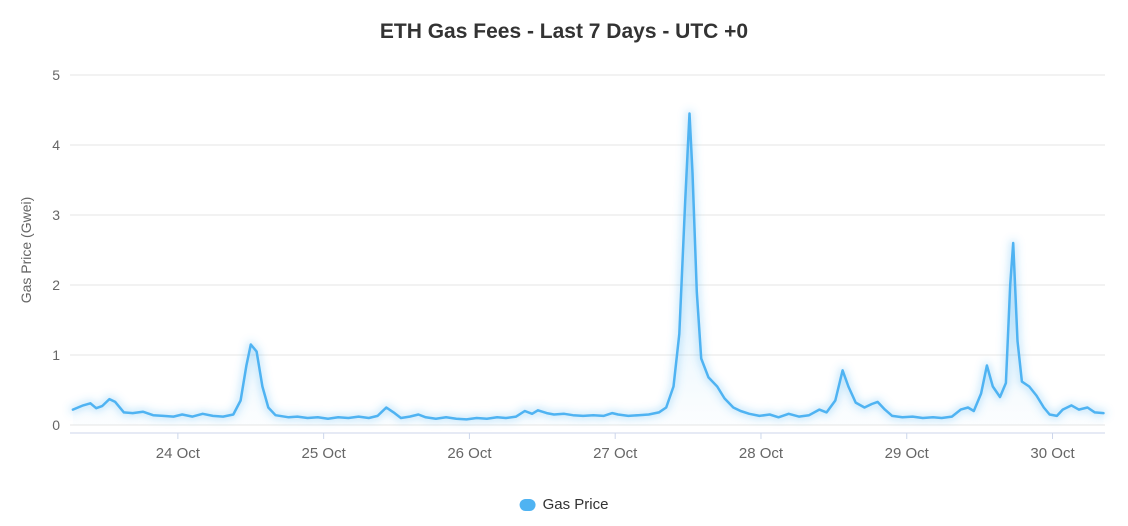 This screenshot has width=1128, height=526. What do you see at coordinates (56, 285) in the screenshot?
I see `y-tick-label: 2` at bounding box center [56, 285].